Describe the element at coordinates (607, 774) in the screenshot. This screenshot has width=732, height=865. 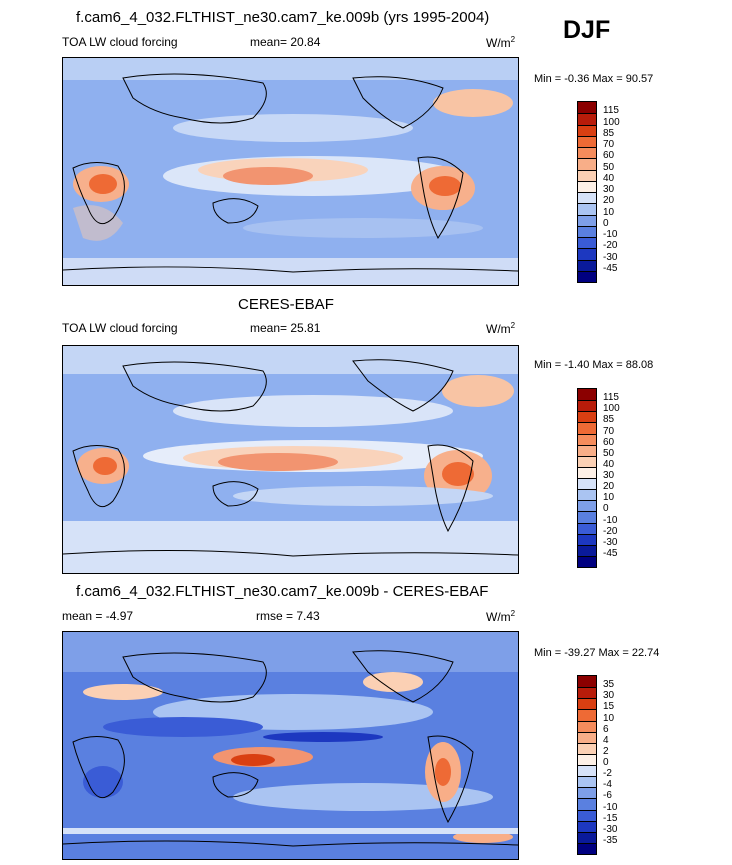
I see `colorbar-tick-label: -2` at that location.